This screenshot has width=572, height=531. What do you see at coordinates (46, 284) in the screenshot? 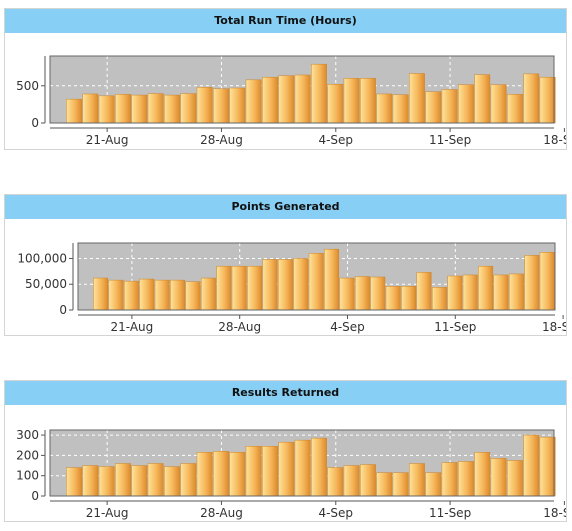
I see `y-tick-label: 50,000` at bounding box center [46, 284].